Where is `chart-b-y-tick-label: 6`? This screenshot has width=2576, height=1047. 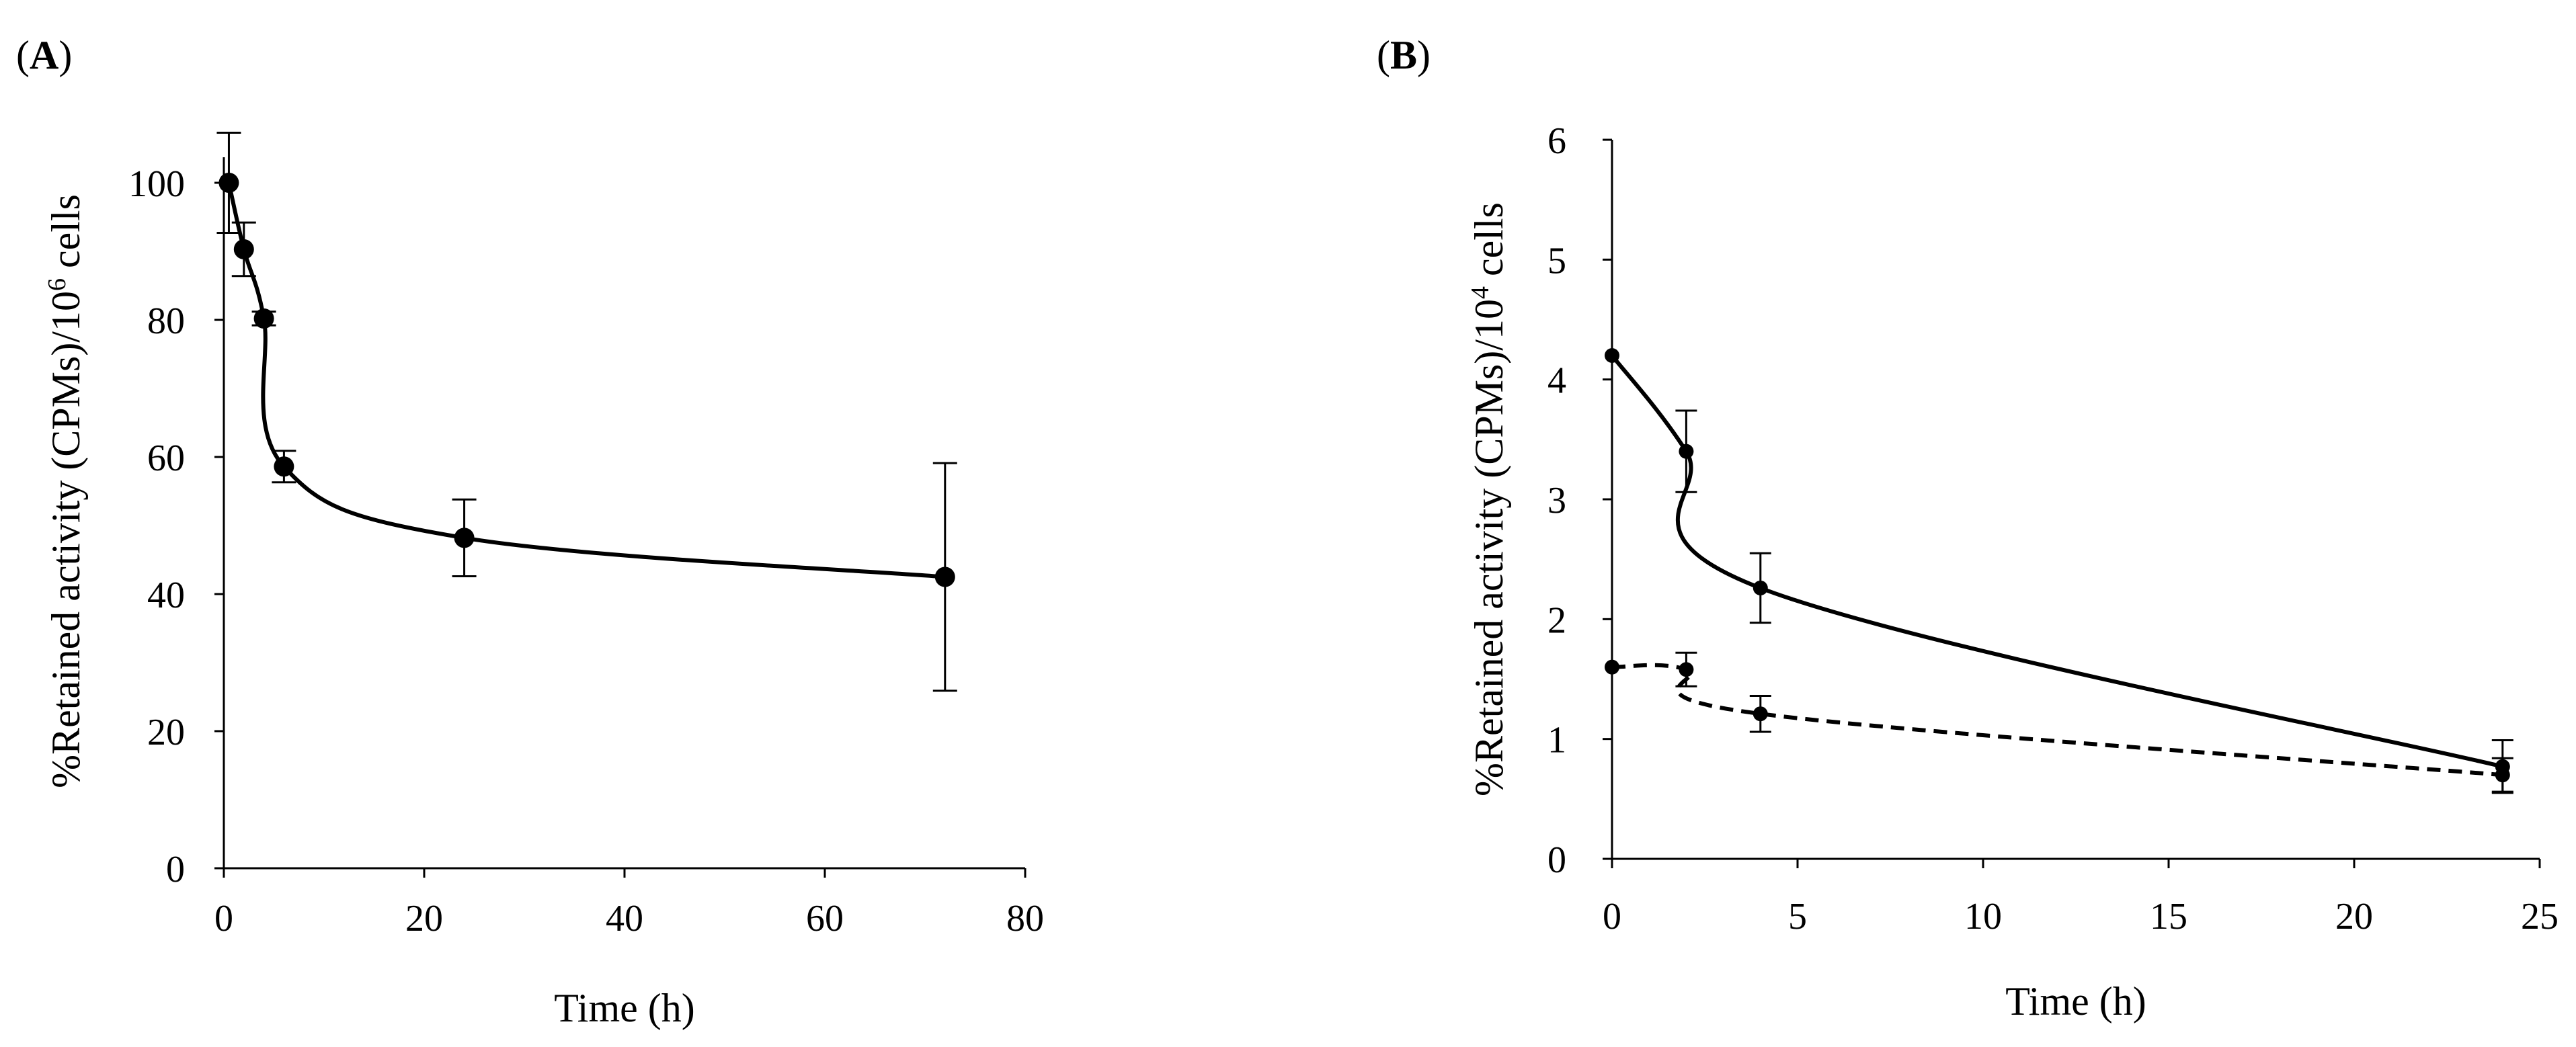 chart-b-y-tick-label: 6 is located at coordinates (1556, 141).